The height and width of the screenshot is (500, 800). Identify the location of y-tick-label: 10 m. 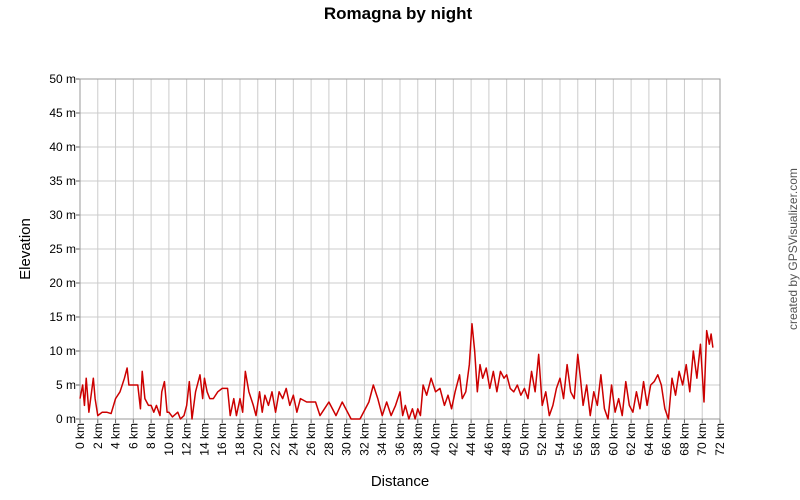
(62, 351).